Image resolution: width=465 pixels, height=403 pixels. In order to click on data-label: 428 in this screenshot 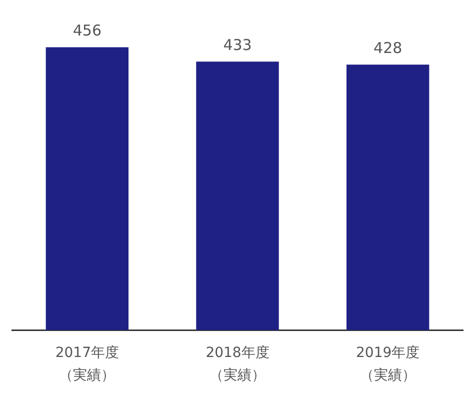, I will do `click(388, 48)`.